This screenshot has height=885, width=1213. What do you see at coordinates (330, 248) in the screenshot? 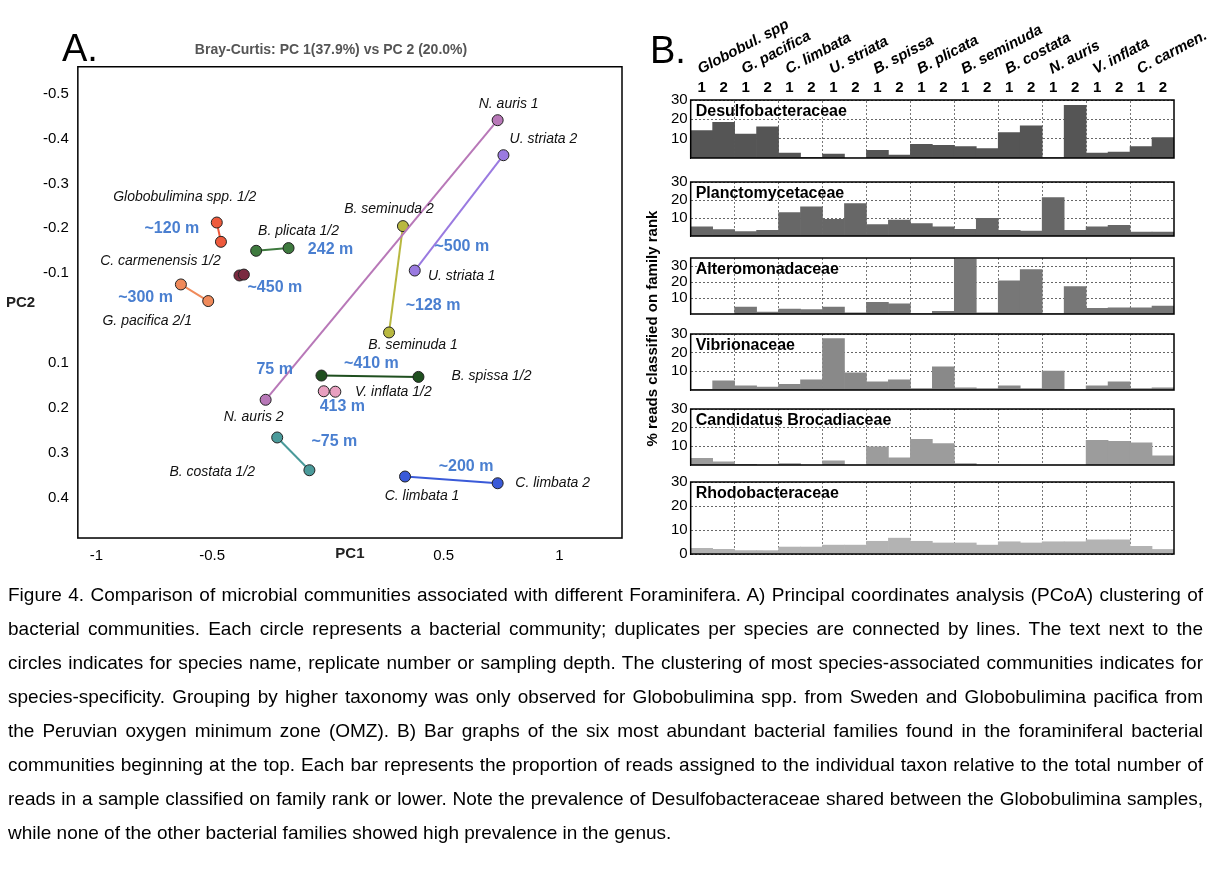
I see `annotation: 242 m` at bounding box center [330, 248].